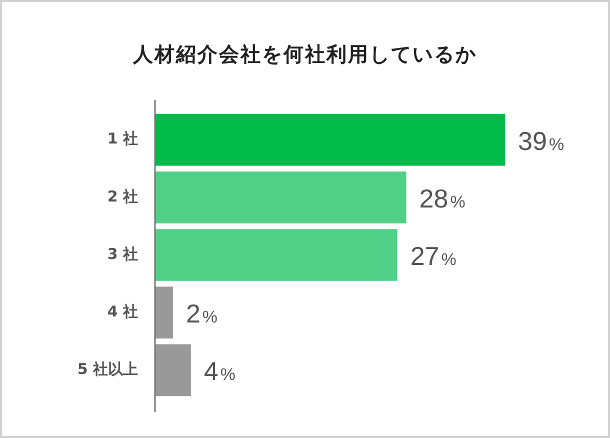 The height and width of the screenshot is (438, 610). Describe the element at coordinates (122, 139) in the screenshot. I see `y-tick-label: 1 社` at that location.